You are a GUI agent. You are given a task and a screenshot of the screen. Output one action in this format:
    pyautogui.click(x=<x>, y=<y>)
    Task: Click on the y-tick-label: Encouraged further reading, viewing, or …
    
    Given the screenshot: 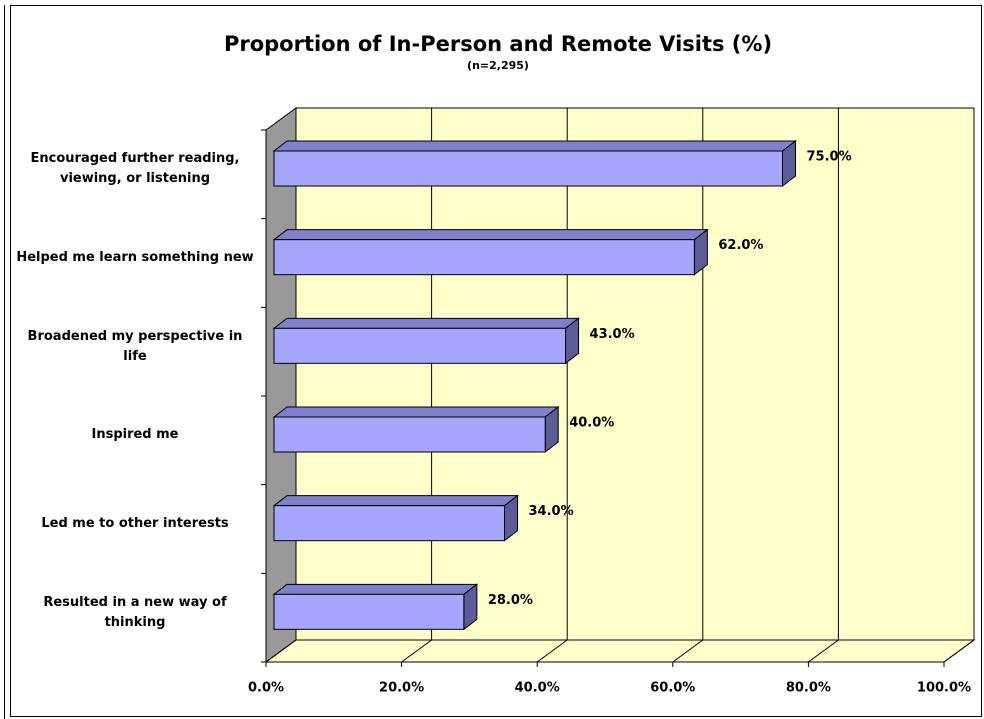 What is the action you would take?
    pyautogui.click(x=135, y=169)
    